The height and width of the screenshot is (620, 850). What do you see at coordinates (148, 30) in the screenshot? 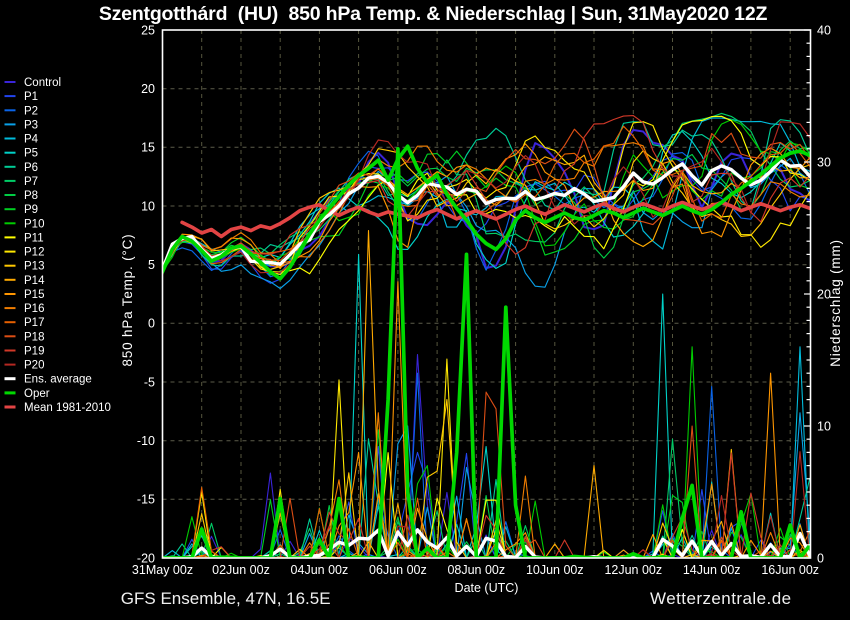
I see `svg-text: 25` at bounding box center [148, 30].